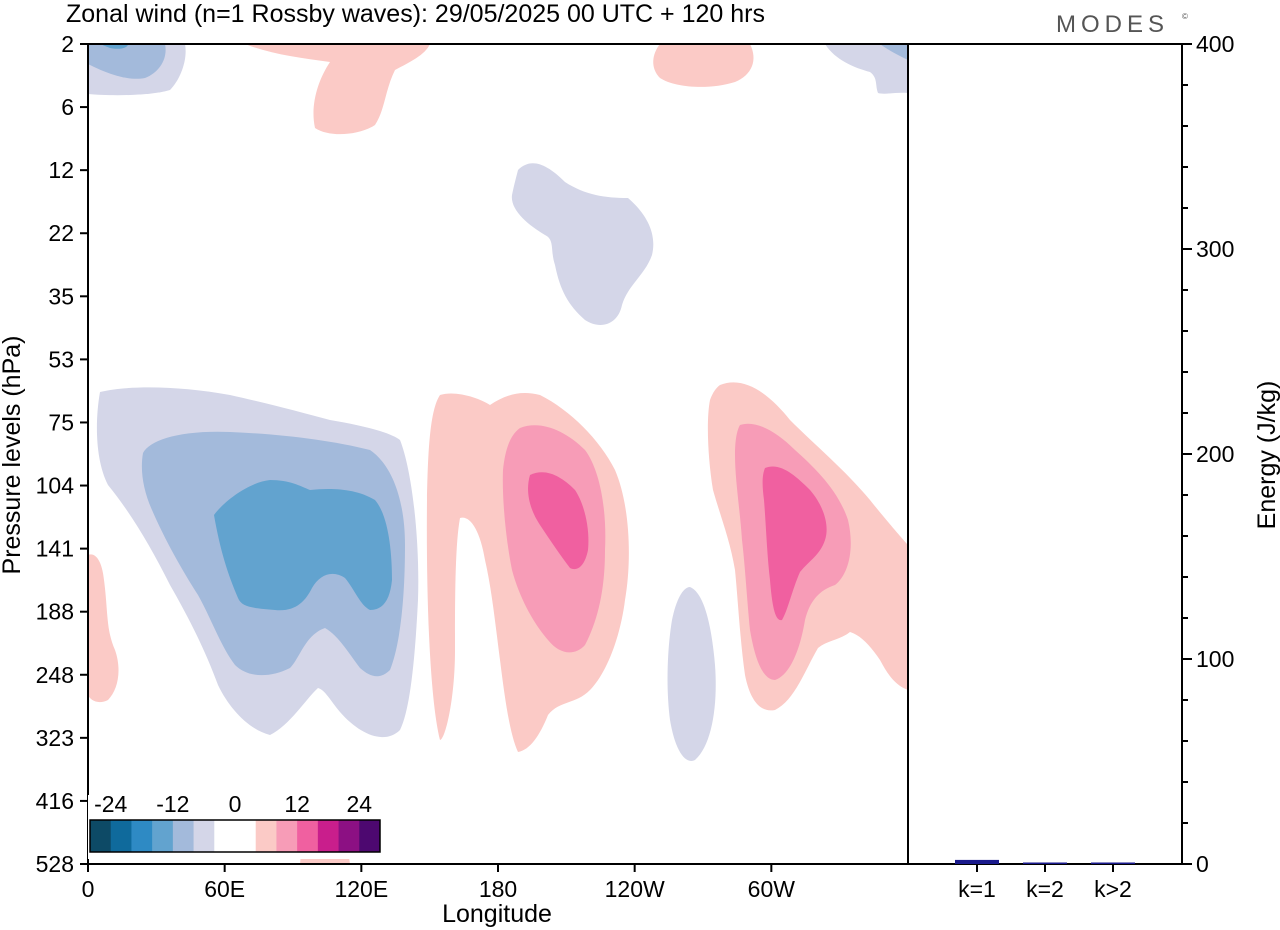  I want to click on y-tick-label: 323, so click(55, 738).